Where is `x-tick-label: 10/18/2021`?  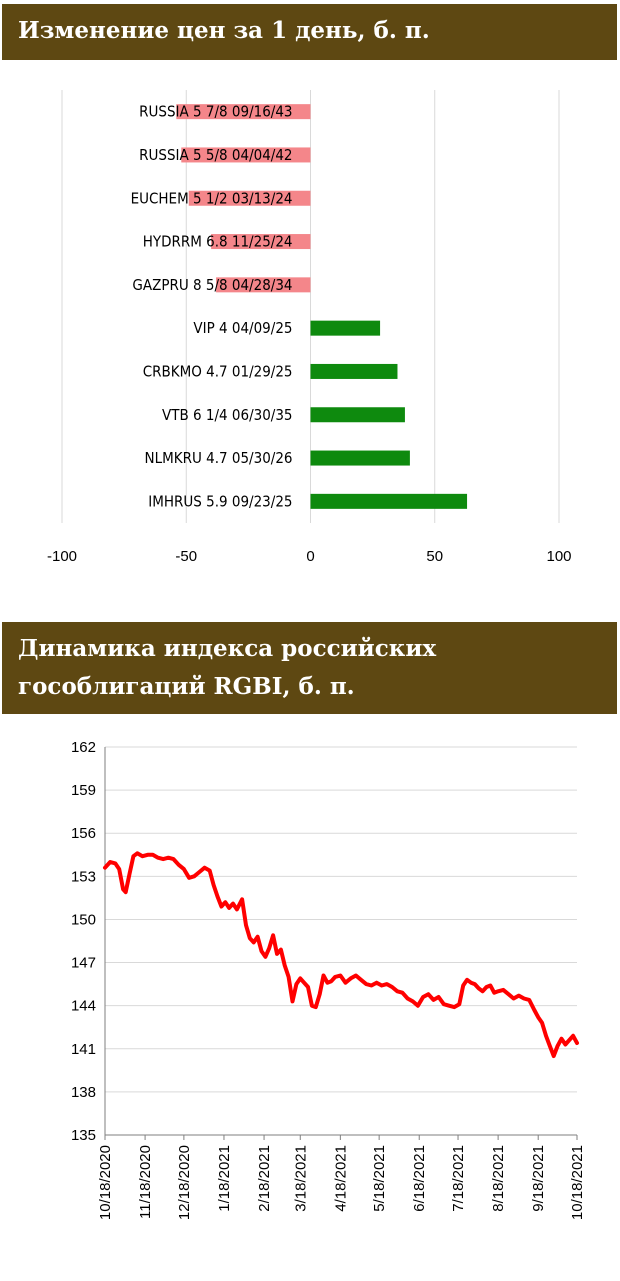 x-tick-label: 10/18/2021 is located at coordinates (577, 1182).